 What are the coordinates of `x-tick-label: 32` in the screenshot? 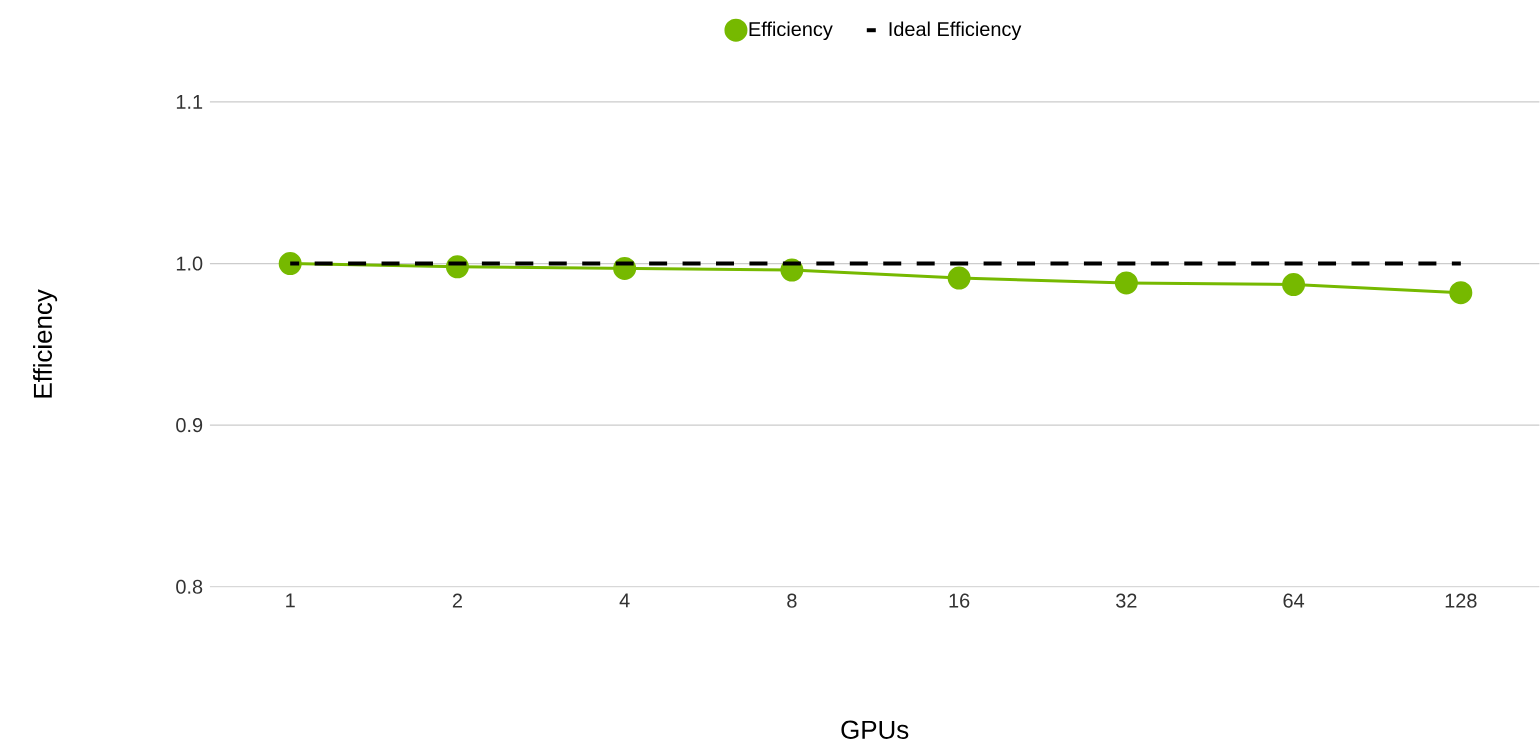 It's located at (1126, 600).